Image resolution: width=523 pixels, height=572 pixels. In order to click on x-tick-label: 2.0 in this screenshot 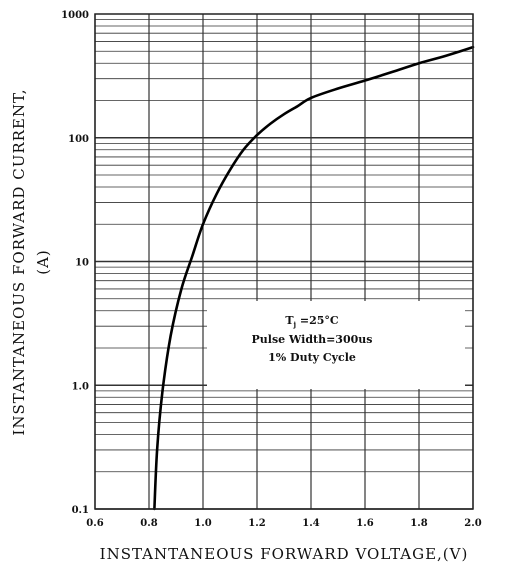, I will do `click(472, 523)`.